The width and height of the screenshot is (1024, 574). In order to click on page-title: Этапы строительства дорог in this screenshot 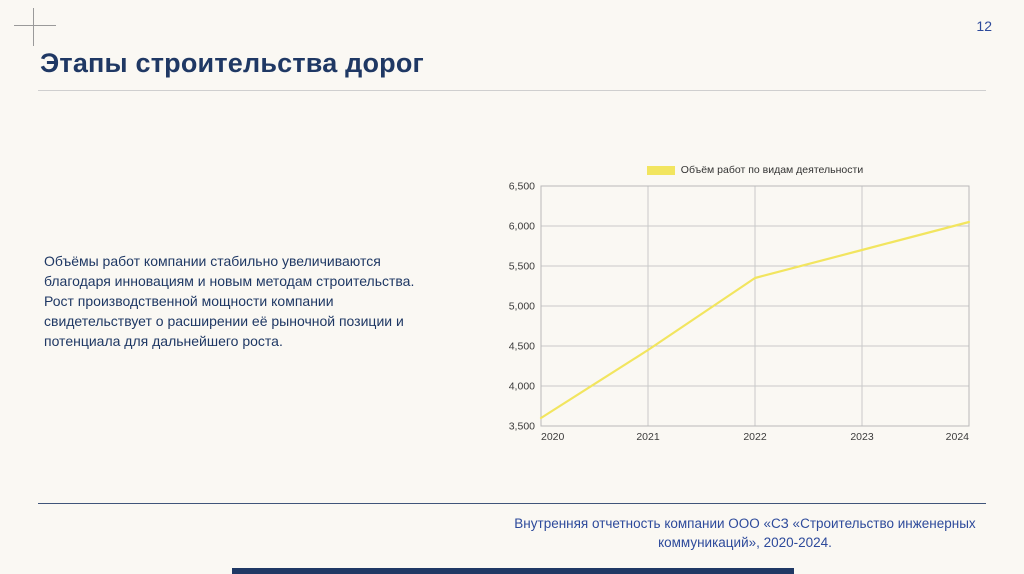, I will do `click(232, 63)`.